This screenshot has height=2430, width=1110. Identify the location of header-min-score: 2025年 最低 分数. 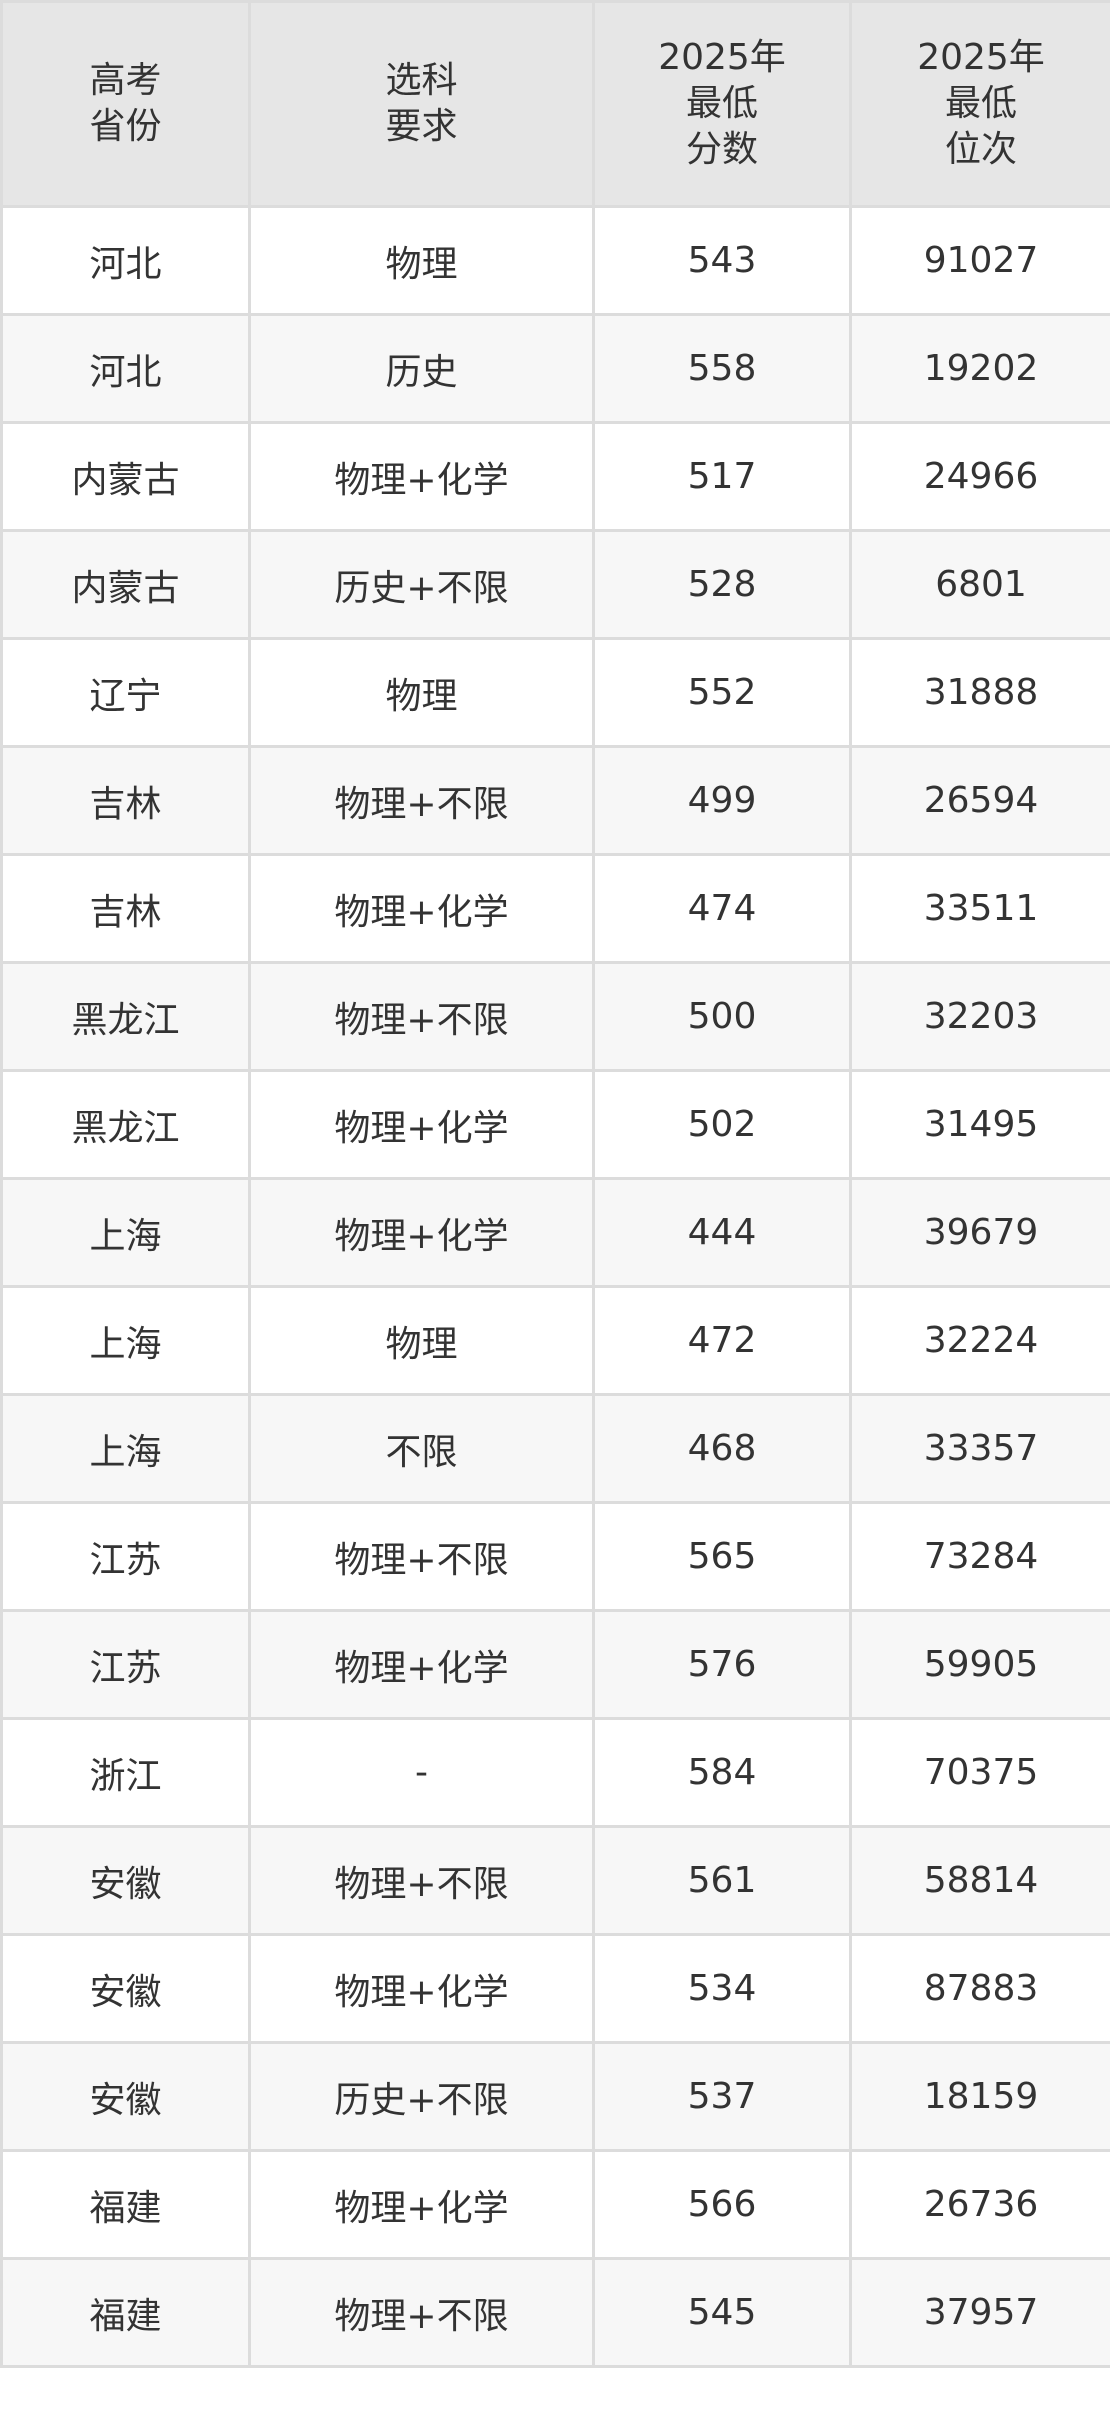
(722, 104).